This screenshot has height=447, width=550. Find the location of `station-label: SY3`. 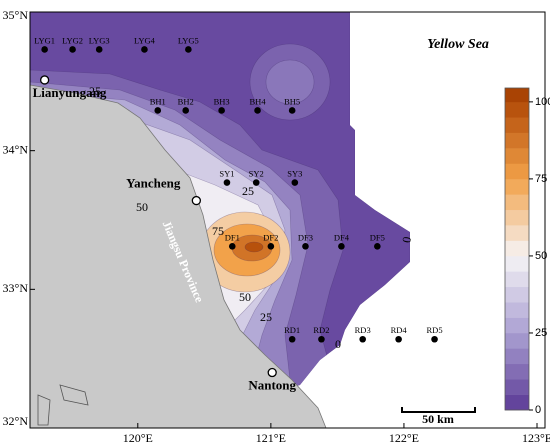

station-label: SY3 is located at coordinates (294, 174).